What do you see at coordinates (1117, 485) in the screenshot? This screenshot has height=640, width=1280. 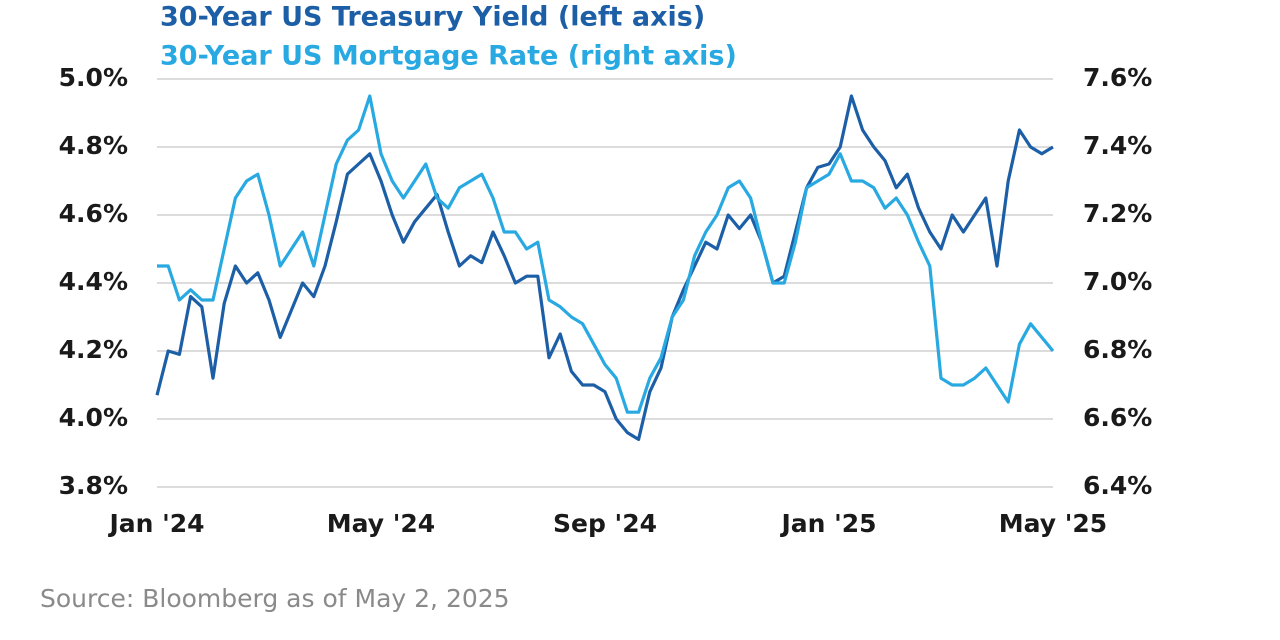 I see `y2-tick-label: 6.4%` at bounding box center [1117, 485].